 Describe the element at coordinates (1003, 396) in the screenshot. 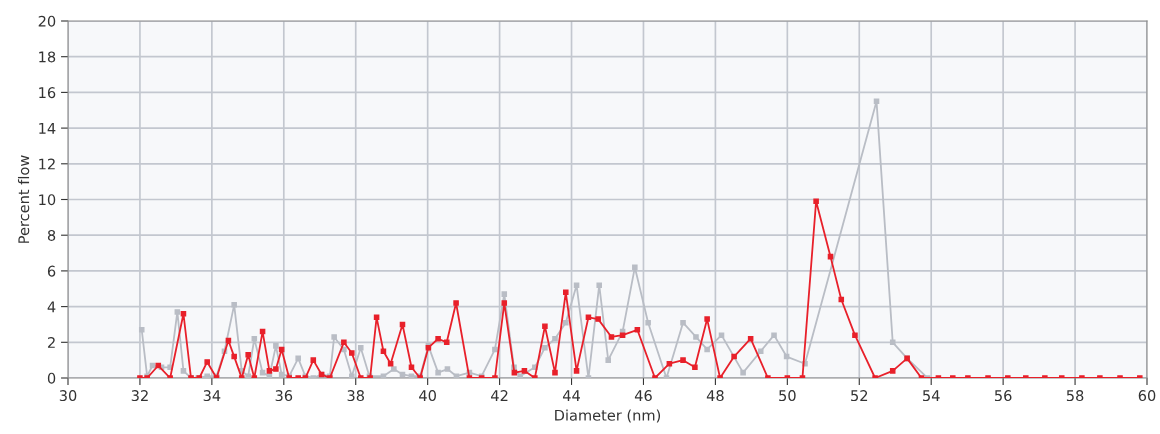

I see `x-tick-label: 56` at that location.